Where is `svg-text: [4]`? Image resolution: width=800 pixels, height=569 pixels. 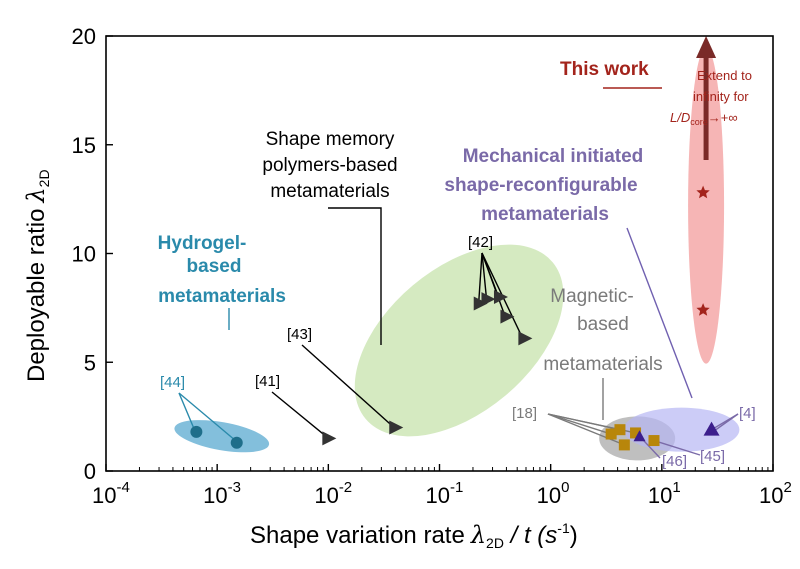
svg-text: [4] is located at coordinates (747, 413).